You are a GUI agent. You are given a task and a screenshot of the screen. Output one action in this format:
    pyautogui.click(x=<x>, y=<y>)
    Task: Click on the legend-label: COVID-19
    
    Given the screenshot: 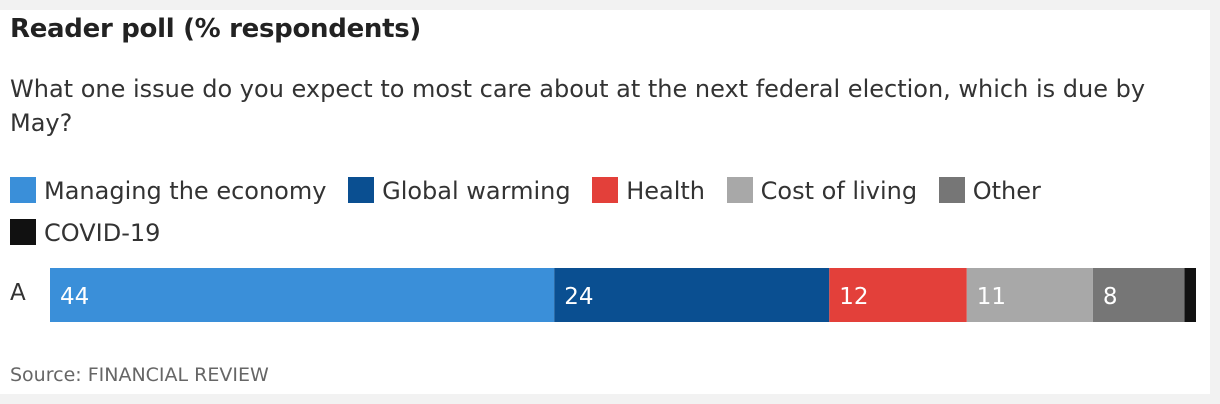 What is the action you would take?
    pyautogui.click(x=102, y=233)
    